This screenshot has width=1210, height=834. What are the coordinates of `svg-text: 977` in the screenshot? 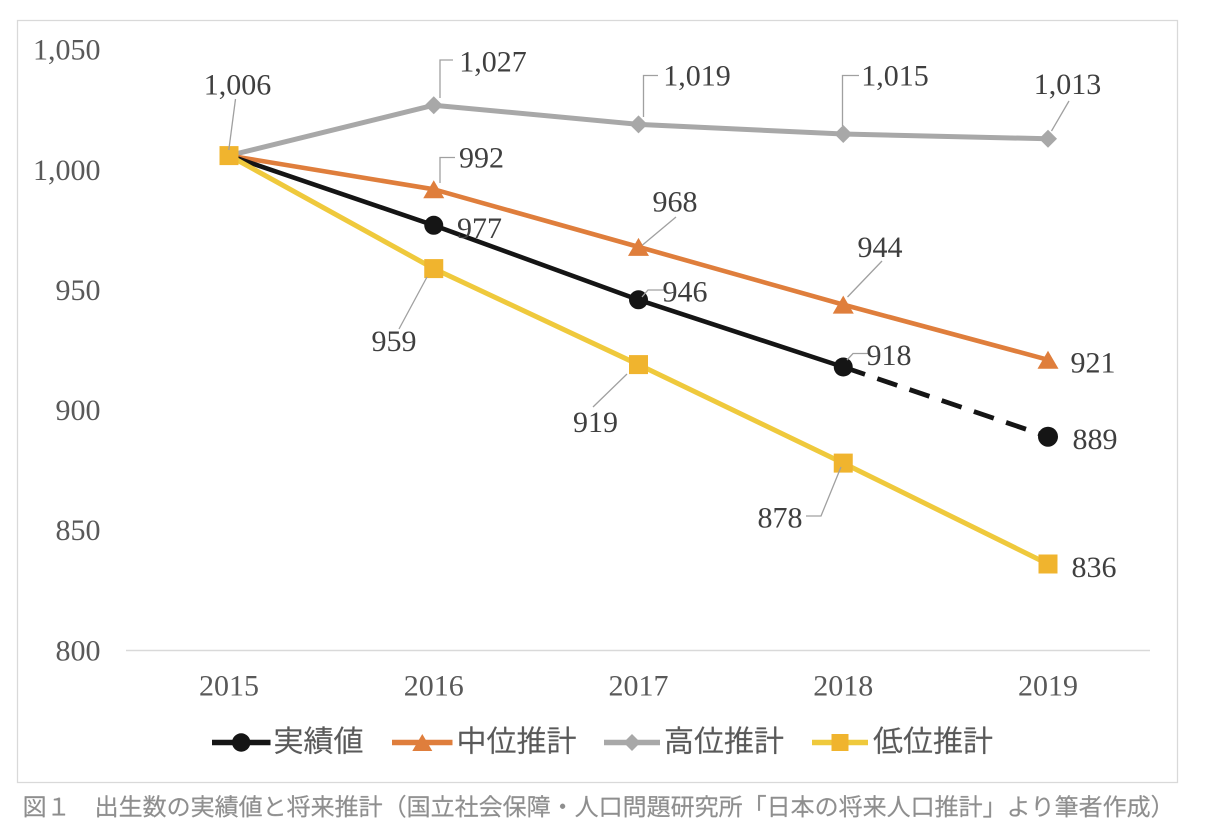 It's located at (479, 228).